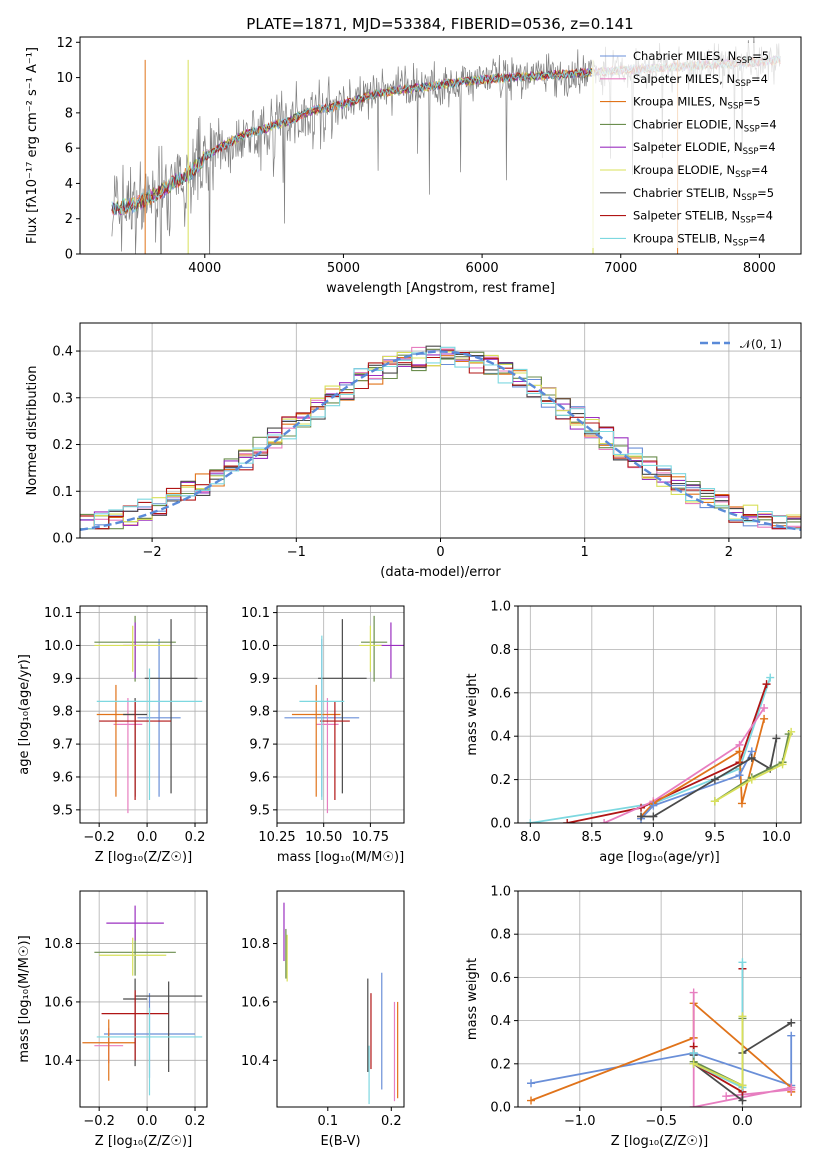 This screenshot has width=819, height=1170. What do you see at coordinates (169, 1026) in the screenshot?
I see `errorbar-point-chabrier_stelib_b` at bounding box center [169, 1026].